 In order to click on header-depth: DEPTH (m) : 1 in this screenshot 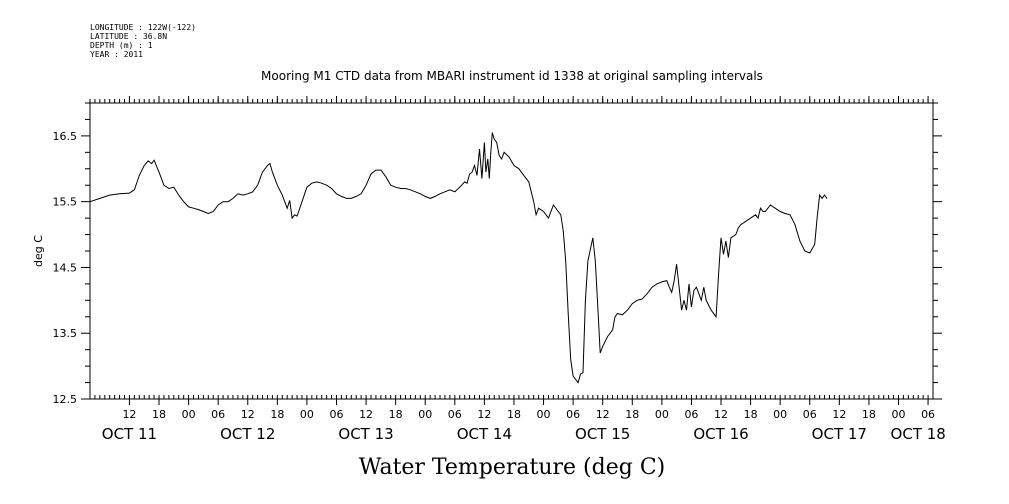, I will do `click(121, 45)`.